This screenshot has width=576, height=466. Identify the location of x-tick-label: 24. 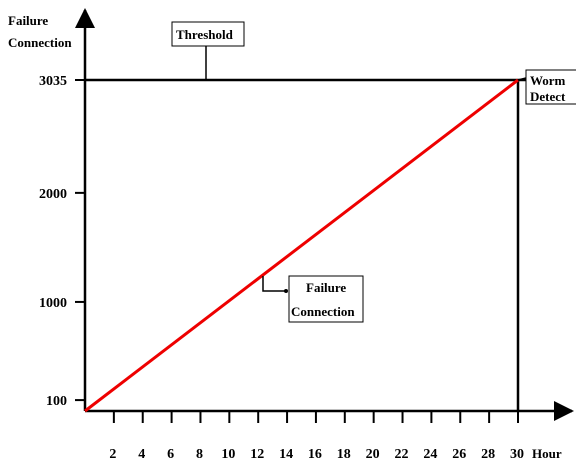
(430, 454).